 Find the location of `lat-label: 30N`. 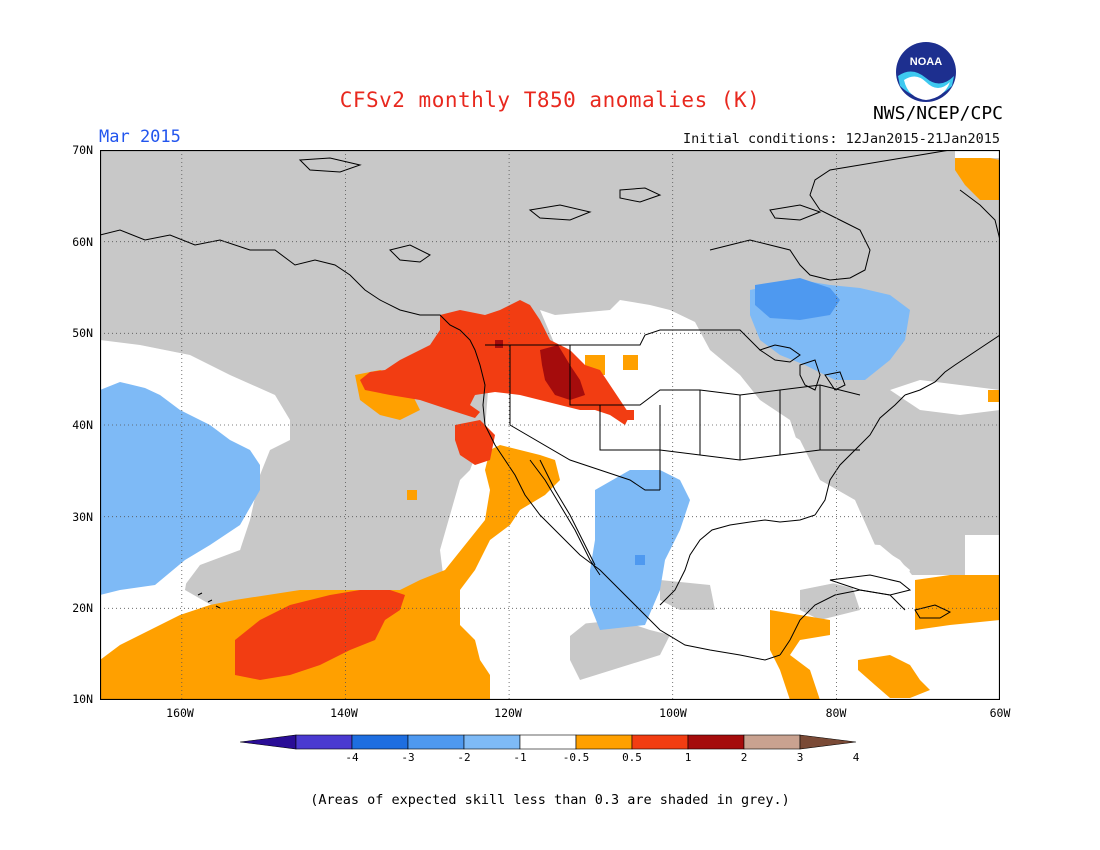

lat-label: 30N is located at coordinates (82, 517).